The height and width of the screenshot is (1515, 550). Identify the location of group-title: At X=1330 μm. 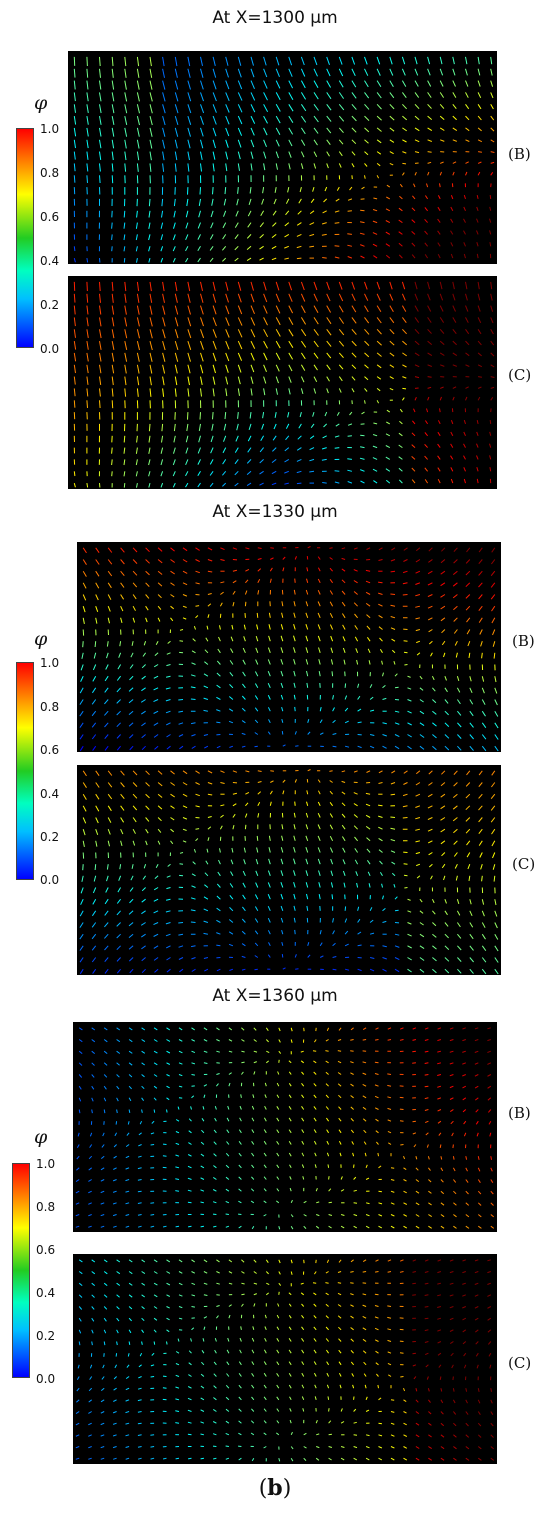
(275, 512).